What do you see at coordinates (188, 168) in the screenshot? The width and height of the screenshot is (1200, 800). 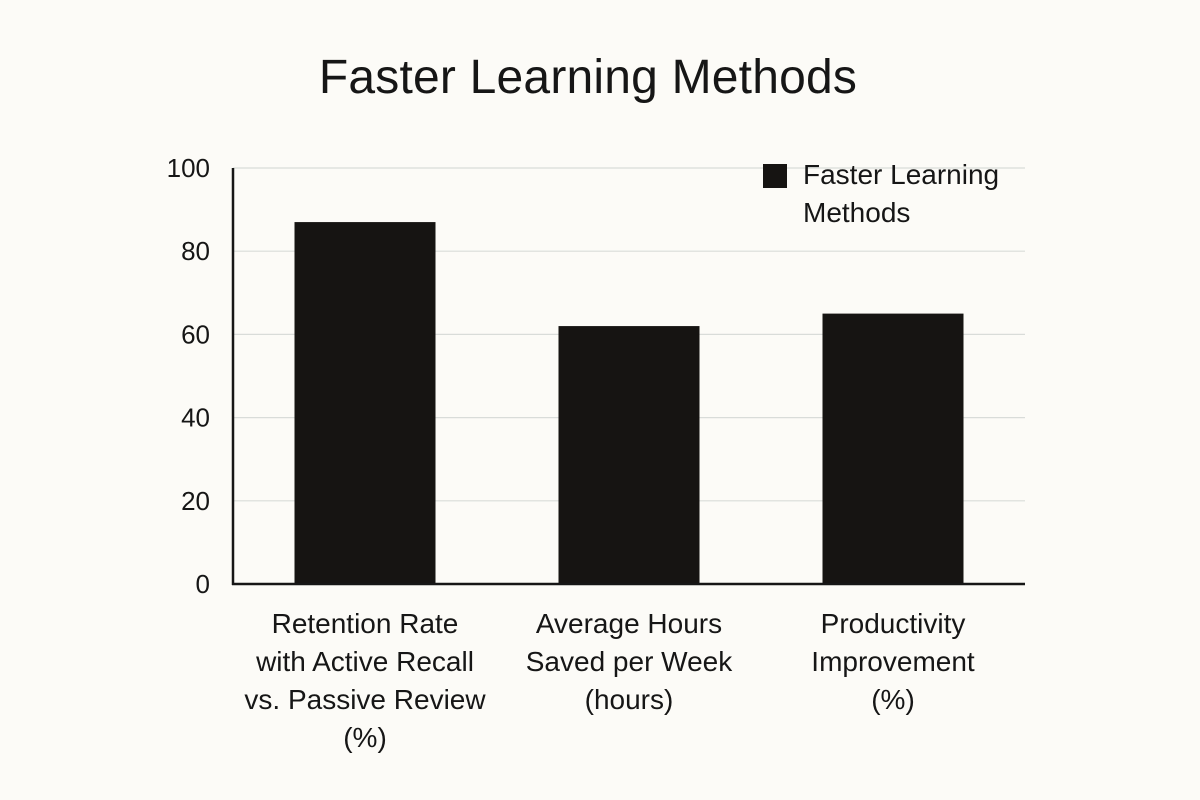 I see `y-tick-label: 100` at bounding box center [188, 168].